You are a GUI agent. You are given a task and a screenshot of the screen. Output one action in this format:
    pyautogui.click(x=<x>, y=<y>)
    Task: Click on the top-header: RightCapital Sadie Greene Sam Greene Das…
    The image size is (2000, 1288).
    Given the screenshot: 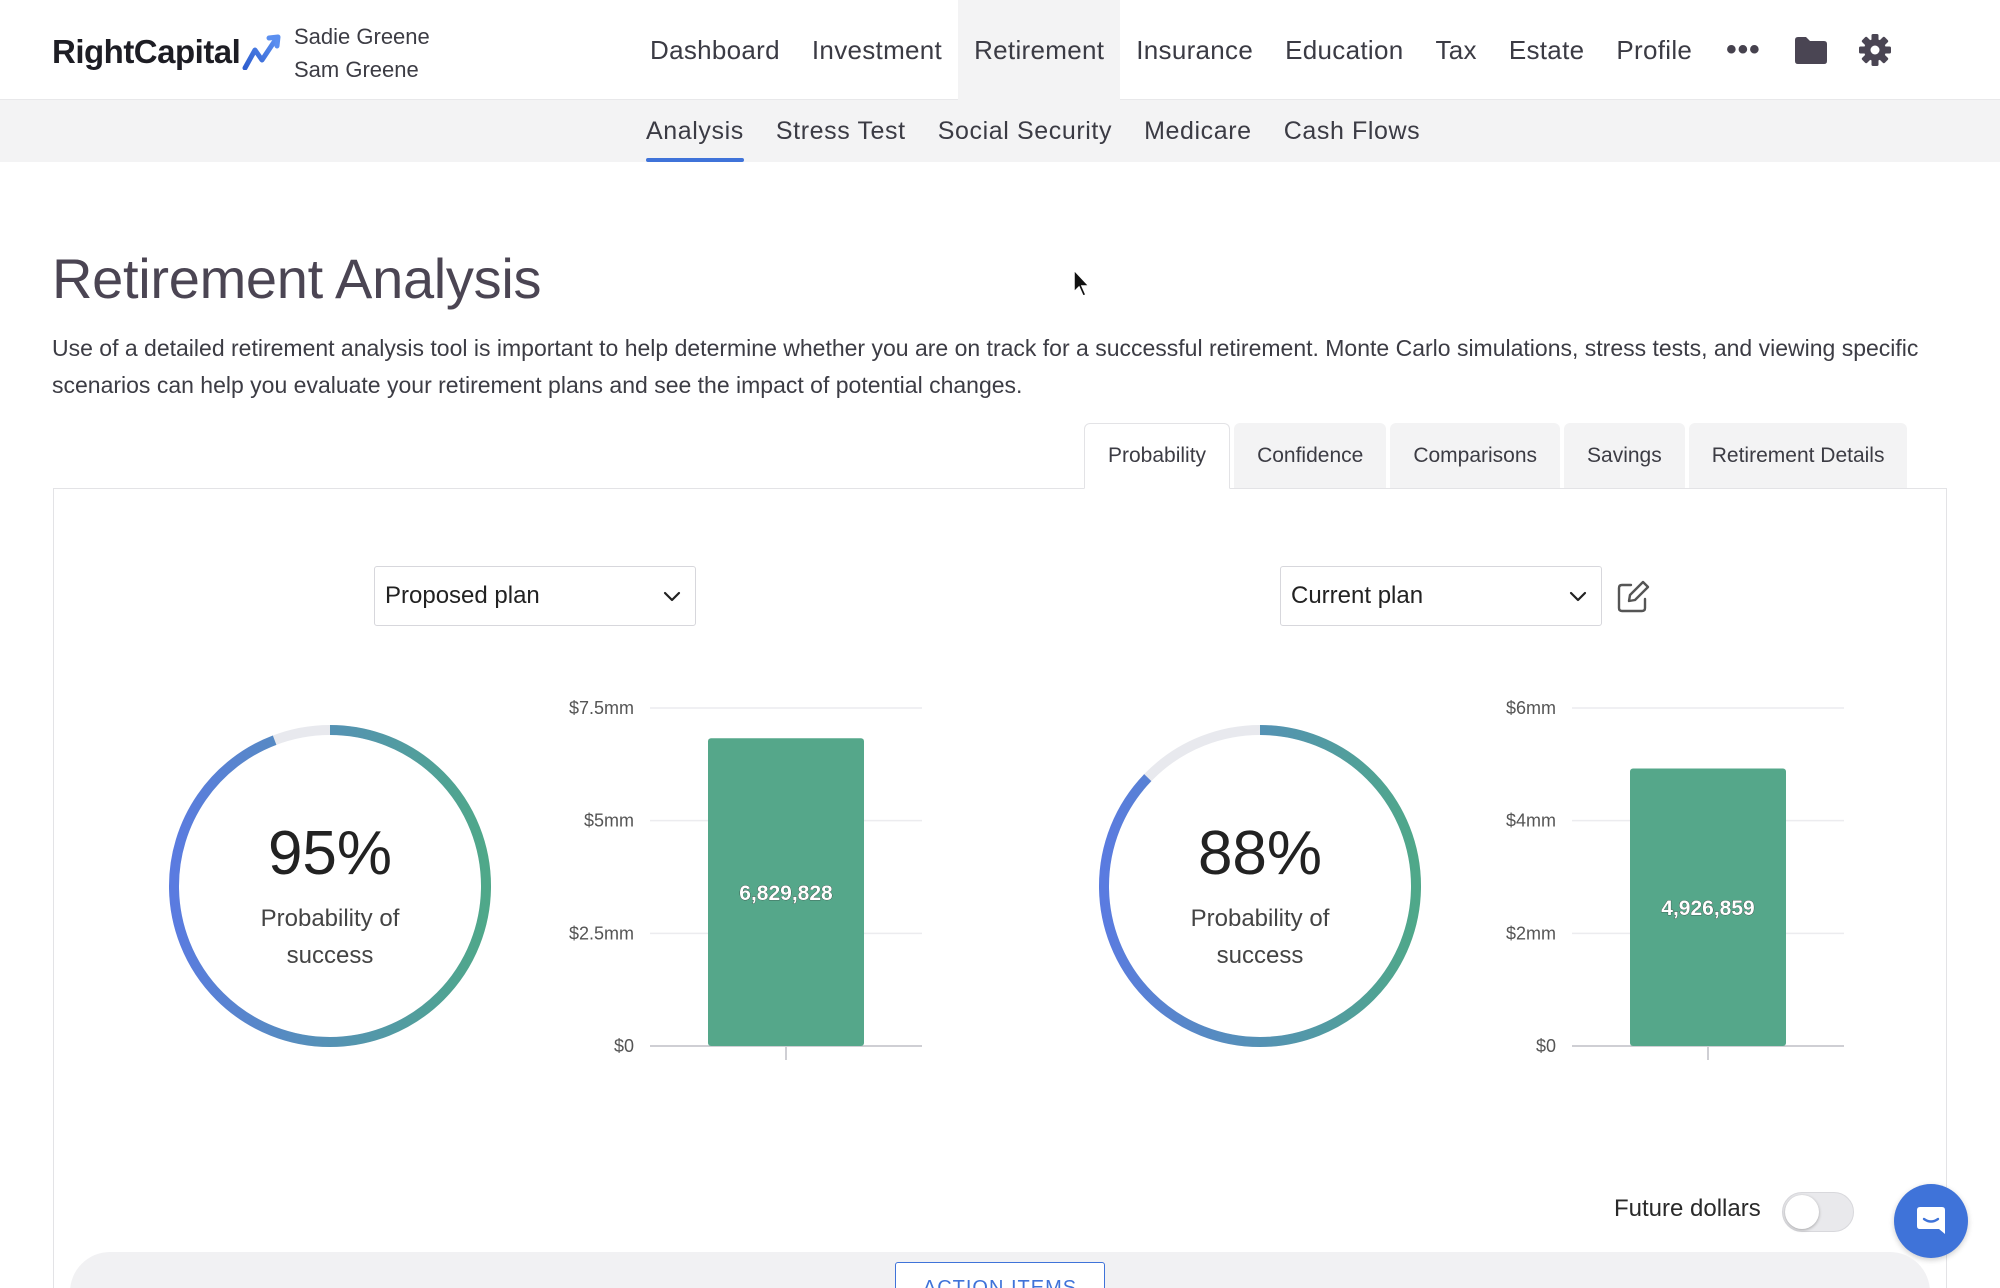 What is the action you would take?
    pyautogui.click(x=1000, y=50)
    